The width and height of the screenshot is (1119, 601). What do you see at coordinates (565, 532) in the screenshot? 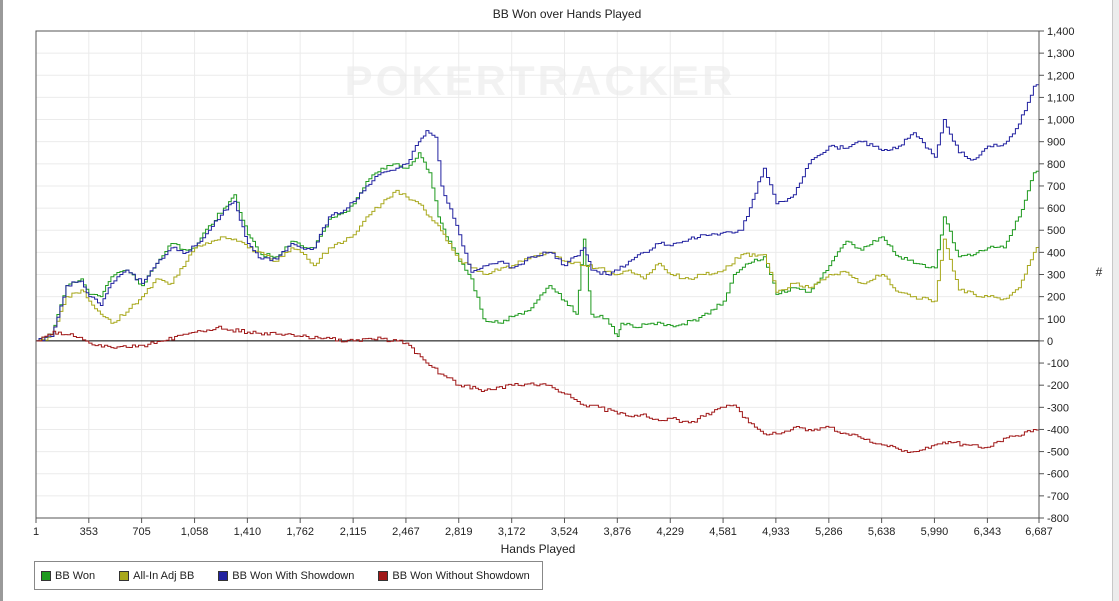
I see `x-tick-label: 3,524` at bounding box center [565, 532].